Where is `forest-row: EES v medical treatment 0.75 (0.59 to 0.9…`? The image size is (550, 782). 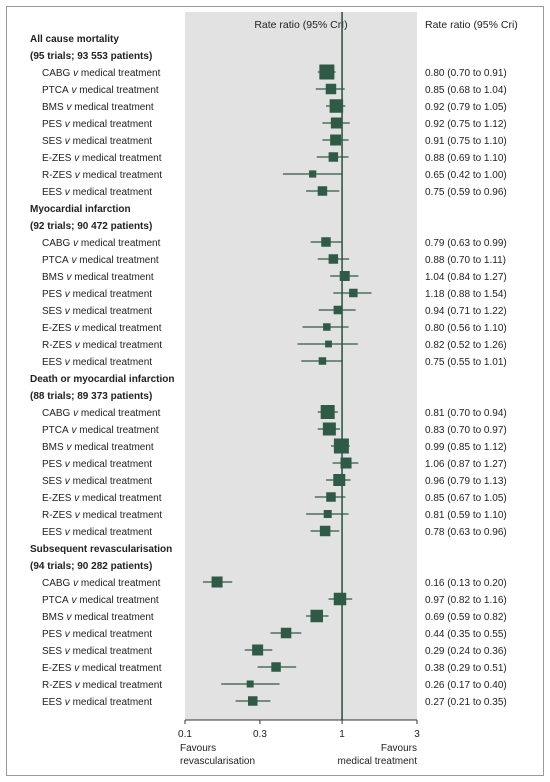
forest-row: EES v medical treatment 0.75 (0.59 to 0.9… is located at coordinates (274, 192).